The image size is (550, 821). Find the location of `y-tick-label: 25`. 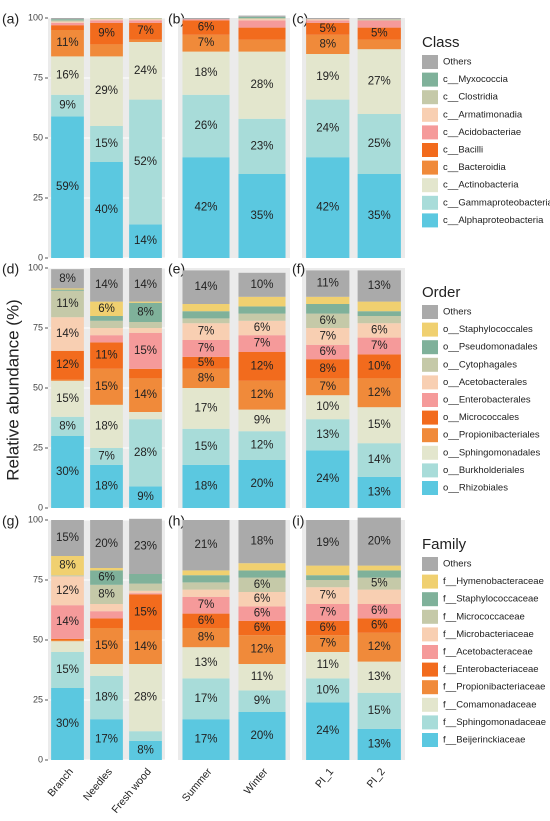

y-tick-label: 25 is located at coordinates (38, 447).